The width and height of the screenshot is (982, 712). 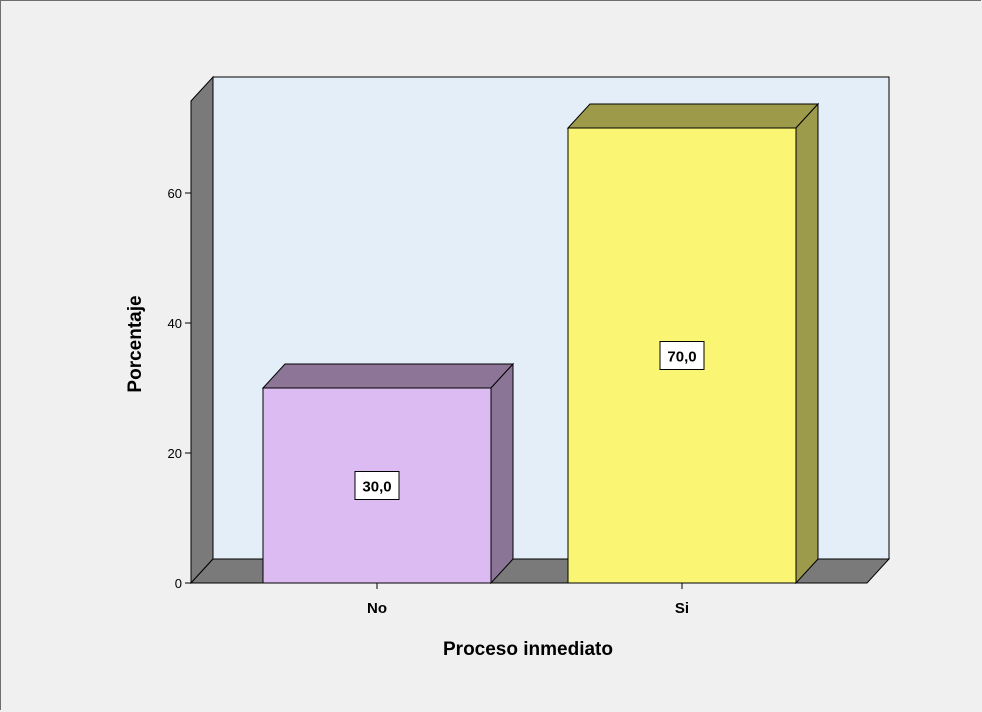 I want to click on data-label: 70,0, so click(x=681, y=357).